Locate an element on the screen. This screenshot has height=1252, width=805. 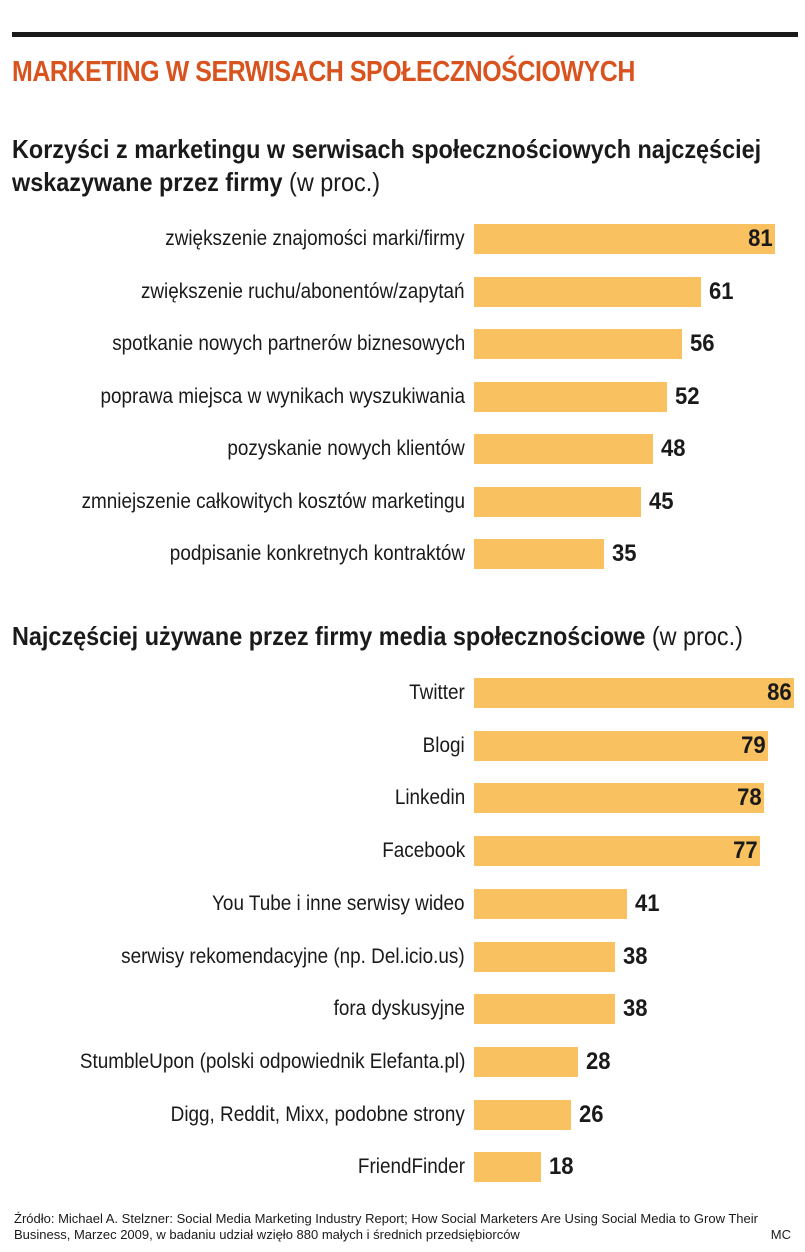
category-label: serwisy rekomendacyjne (np. Del.icio.us) is located at coordinates (293, 956).